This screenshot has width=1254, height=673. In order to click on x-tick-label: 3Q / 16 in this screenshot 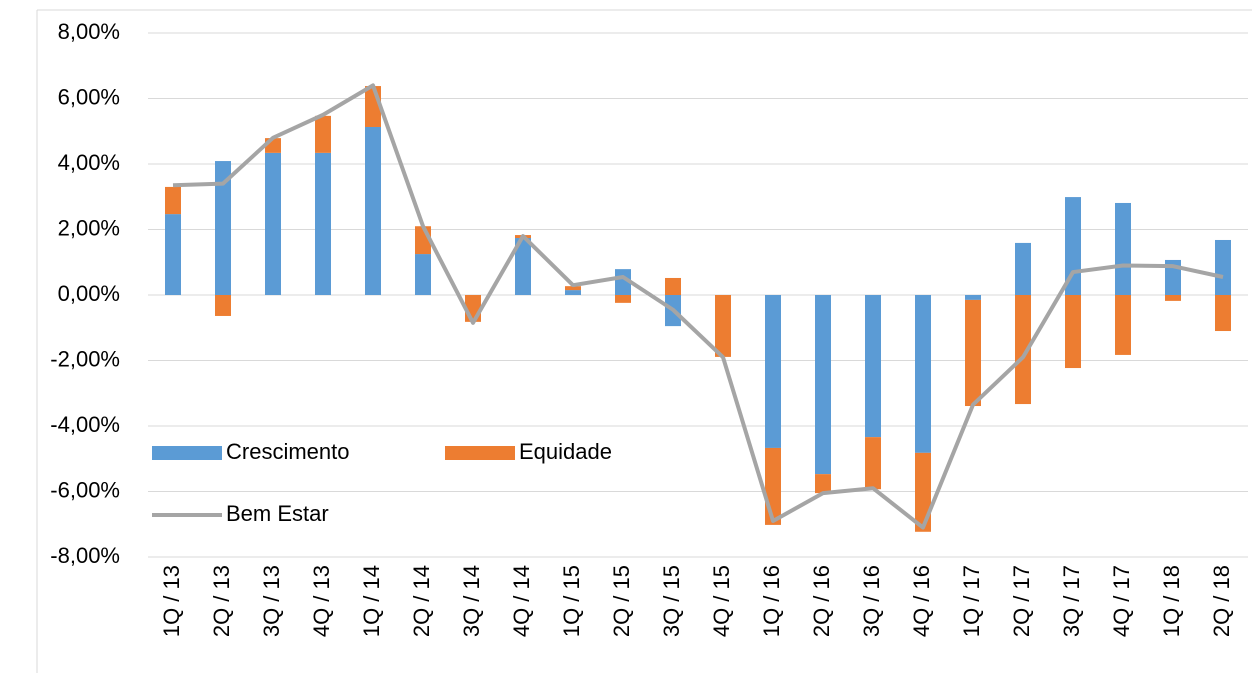, I will do `click(871, 601)`.